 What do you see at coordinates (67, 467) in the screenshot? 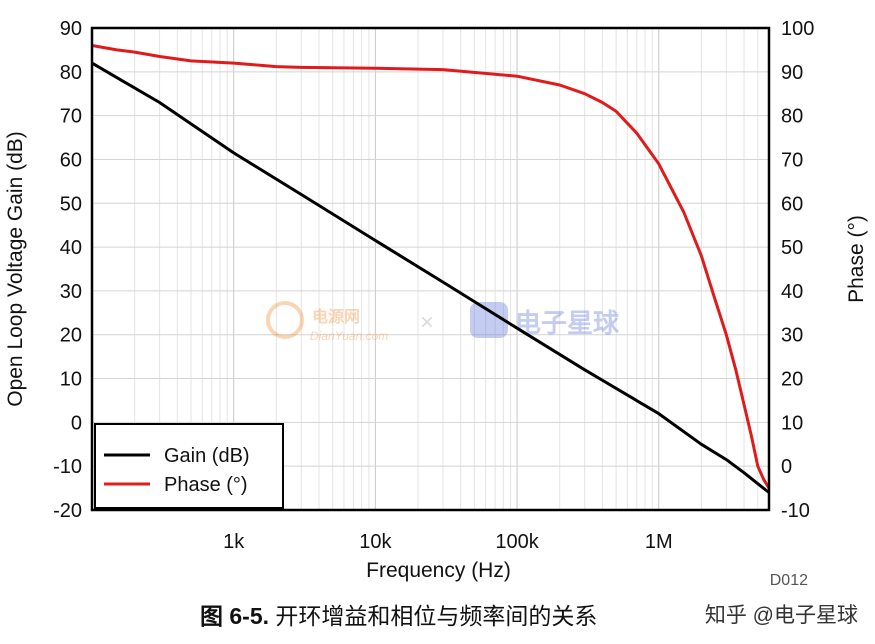
I see `y-left-tick-label: -10` at bounding box center [67, 467].